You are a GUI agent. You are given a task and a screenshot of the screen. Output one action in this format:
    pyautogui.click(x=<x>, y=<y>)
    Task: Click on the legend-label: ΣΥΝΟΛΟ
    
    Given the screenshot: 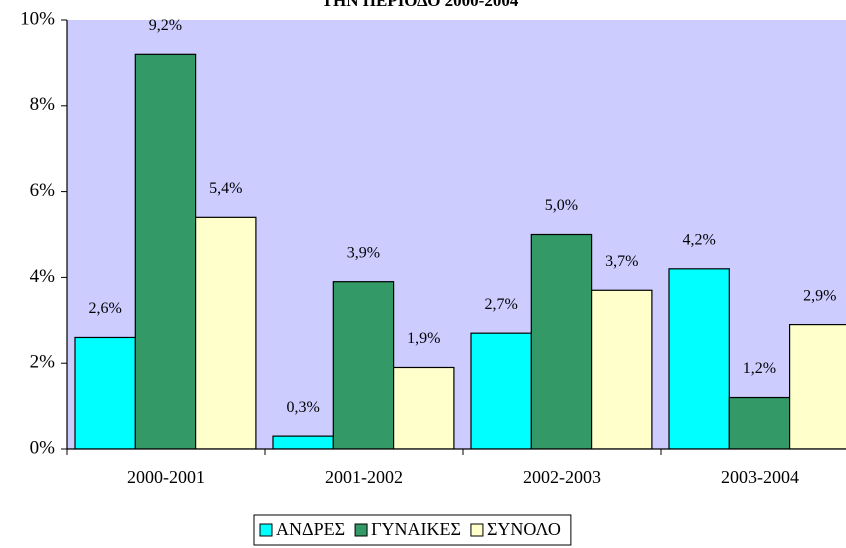 What is the action you would take?
    pyautogui.click(x=524, y=529)
    